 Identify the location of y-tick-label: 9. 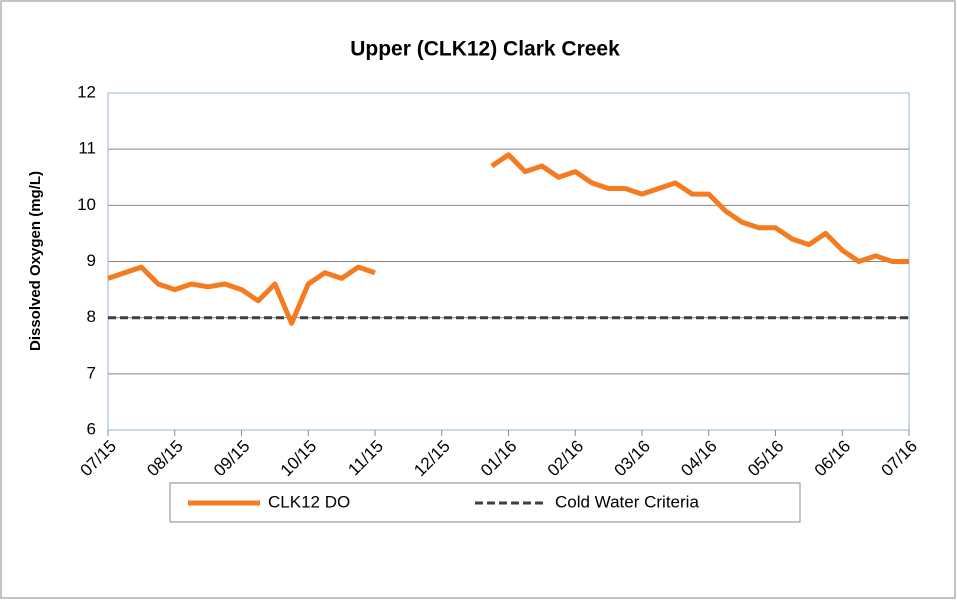
(91, 260).